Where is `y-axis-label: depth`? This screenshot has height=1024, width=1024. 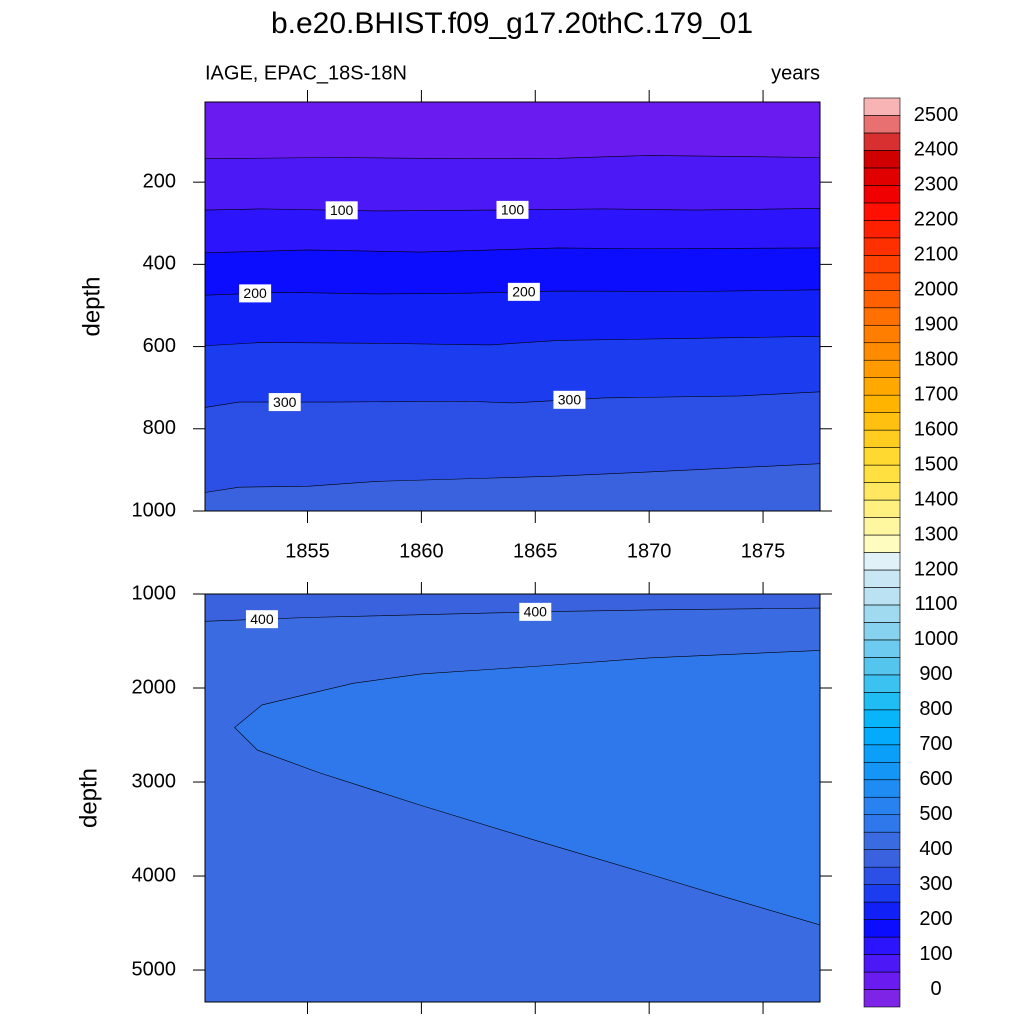
y-axis-label: depth is located at coordinates (88, 798).